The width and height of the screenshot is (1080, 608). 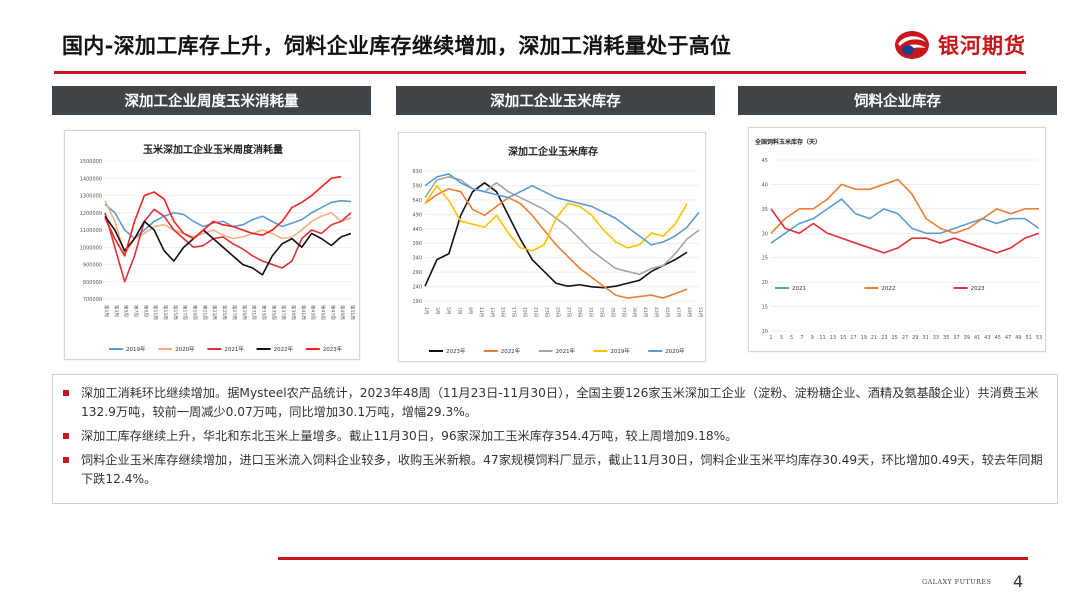 What do you see at coordinates (915, 338) in the screenshot?
I see `x-tick-label: 29` at bounding box center [915, 338].